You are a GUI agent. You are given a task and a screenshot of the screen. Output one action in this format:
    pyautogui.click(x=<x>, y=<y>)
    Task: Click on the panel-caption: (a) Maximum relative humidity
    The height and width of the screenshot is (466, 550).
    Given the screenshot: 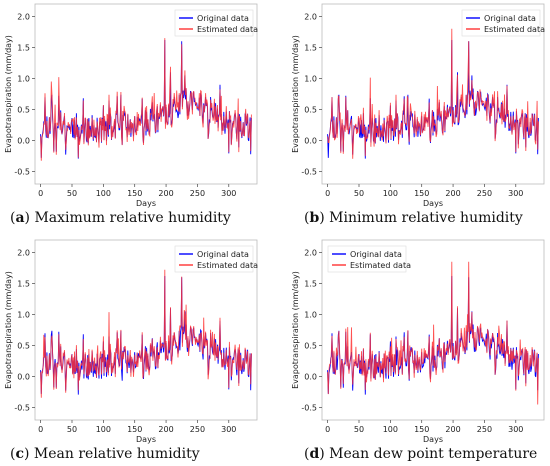 What is the action you would take?
    pyautogui.click(x=120, y=218)
    